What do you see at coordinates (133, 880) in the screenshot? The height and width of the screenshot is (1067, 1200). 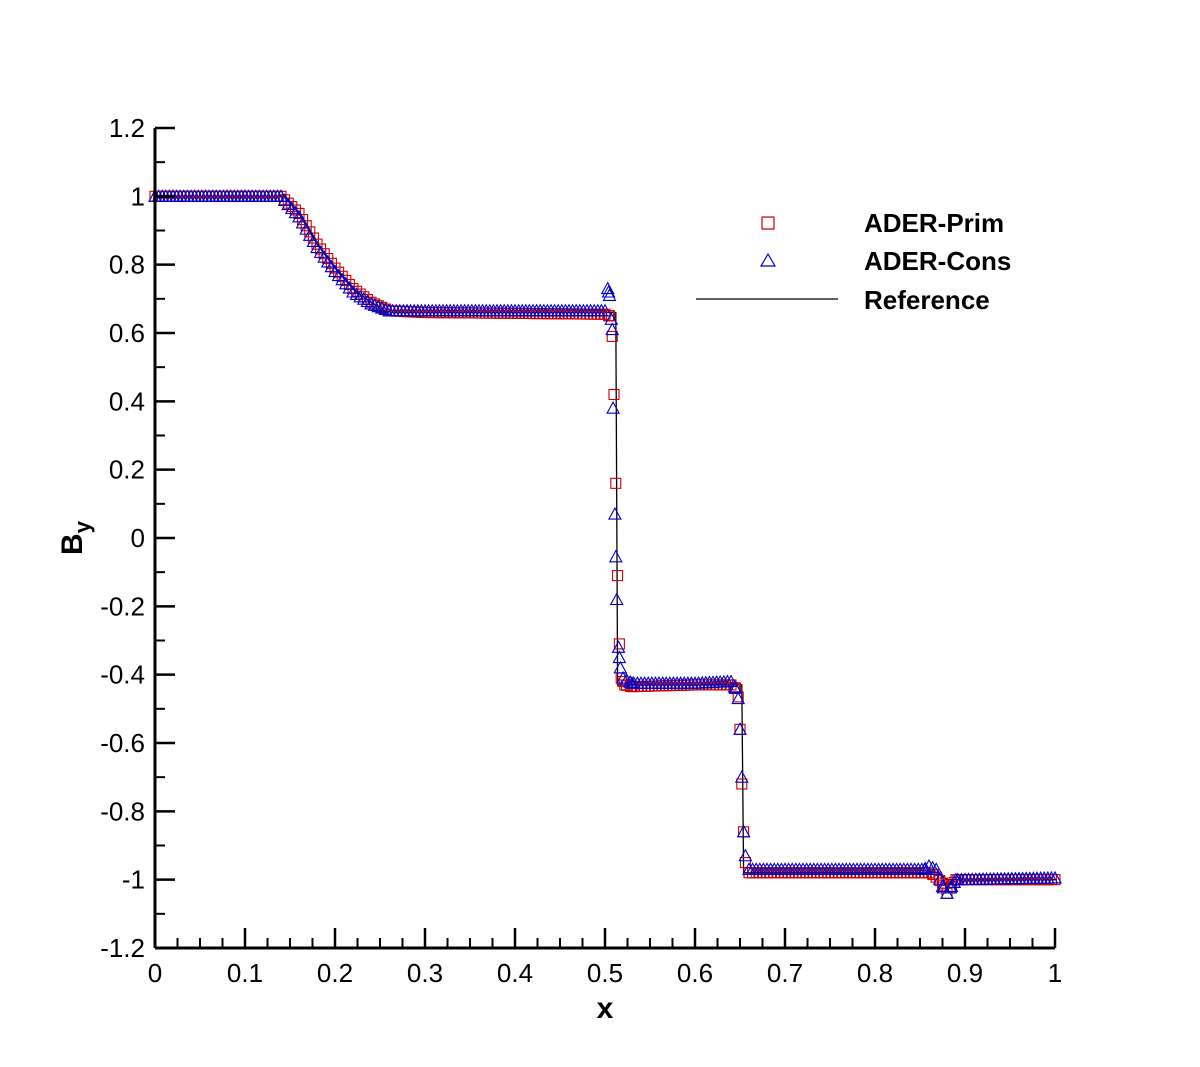 I see `y-tick-label: -1` at bounding box center [133, 880].